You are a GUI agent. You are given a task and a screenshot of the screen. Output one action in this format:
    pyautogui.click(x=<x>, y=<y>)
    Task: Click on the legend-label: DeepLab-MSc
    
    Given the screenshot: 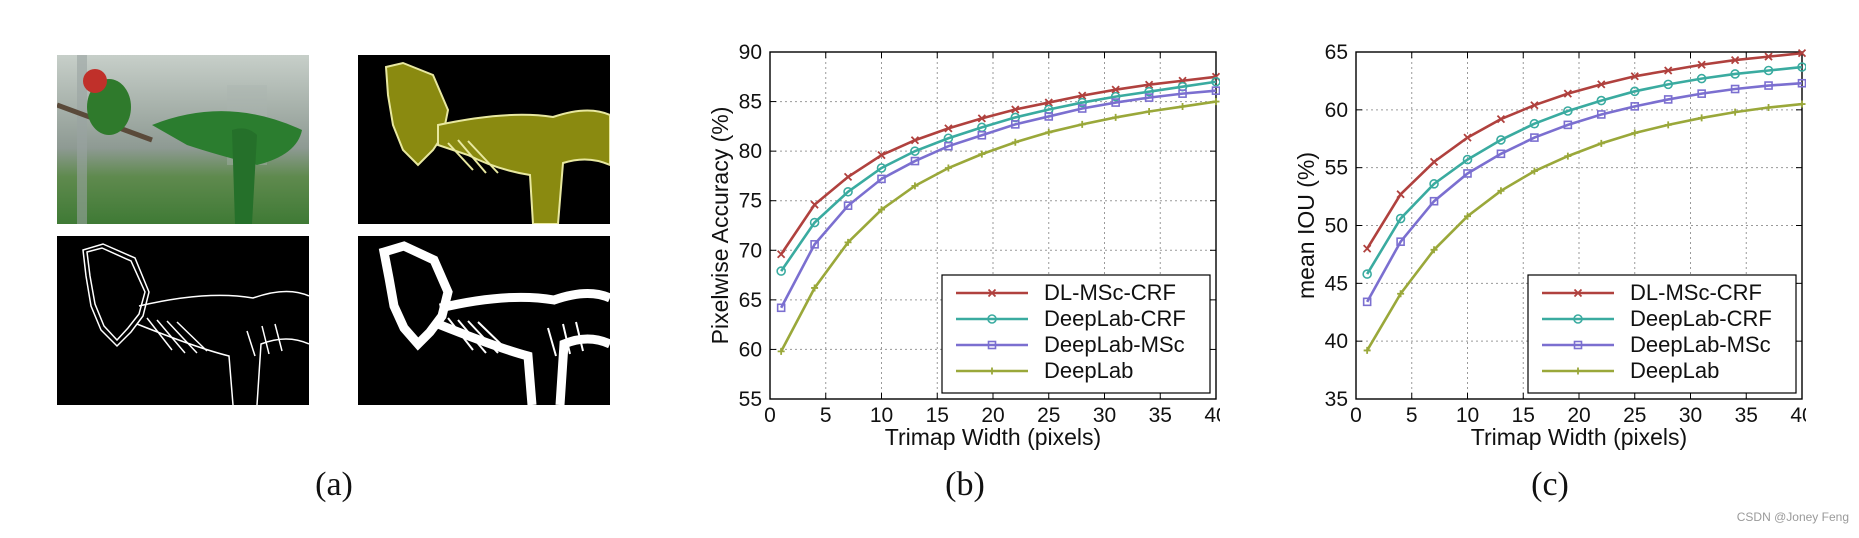 What is the action you would take?
    pyautogui.click(x=1700, y=344)
    